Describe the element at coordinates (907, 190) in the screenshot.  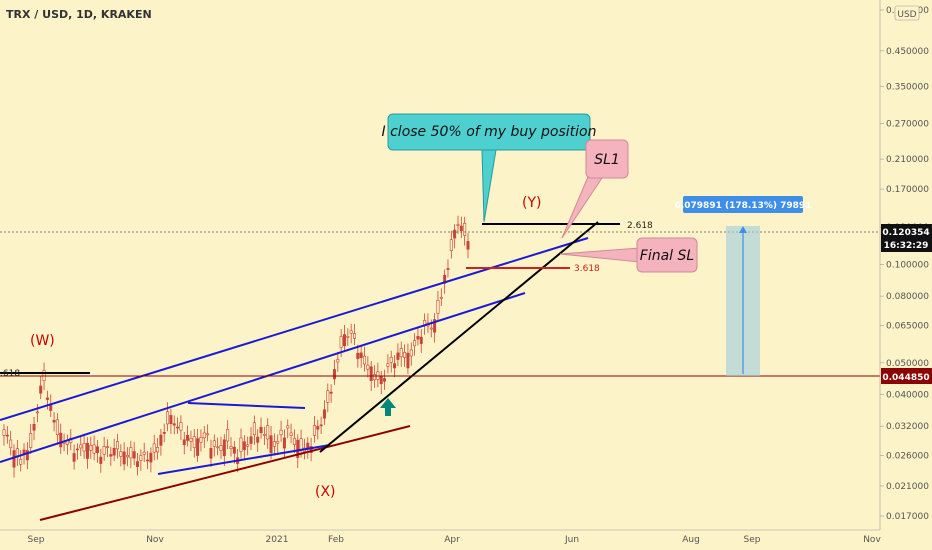
I see `price-tick-label: 0.170000` at that location.